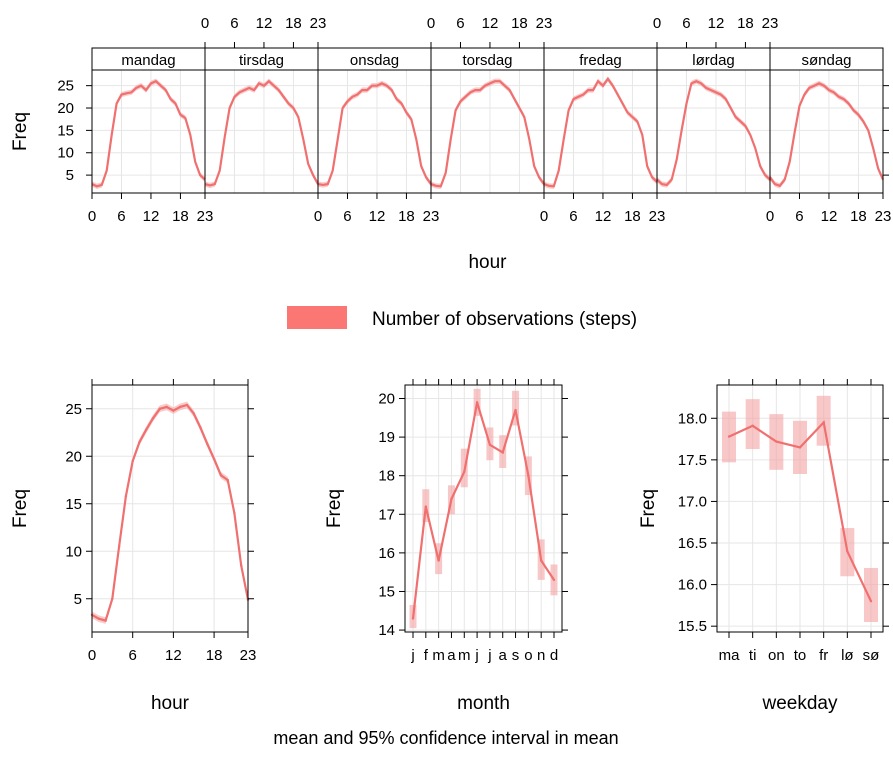 Image resolution: width=893 pixels, height=763 pixels. I want to click on x-tick-label: f, so click(426, 655).